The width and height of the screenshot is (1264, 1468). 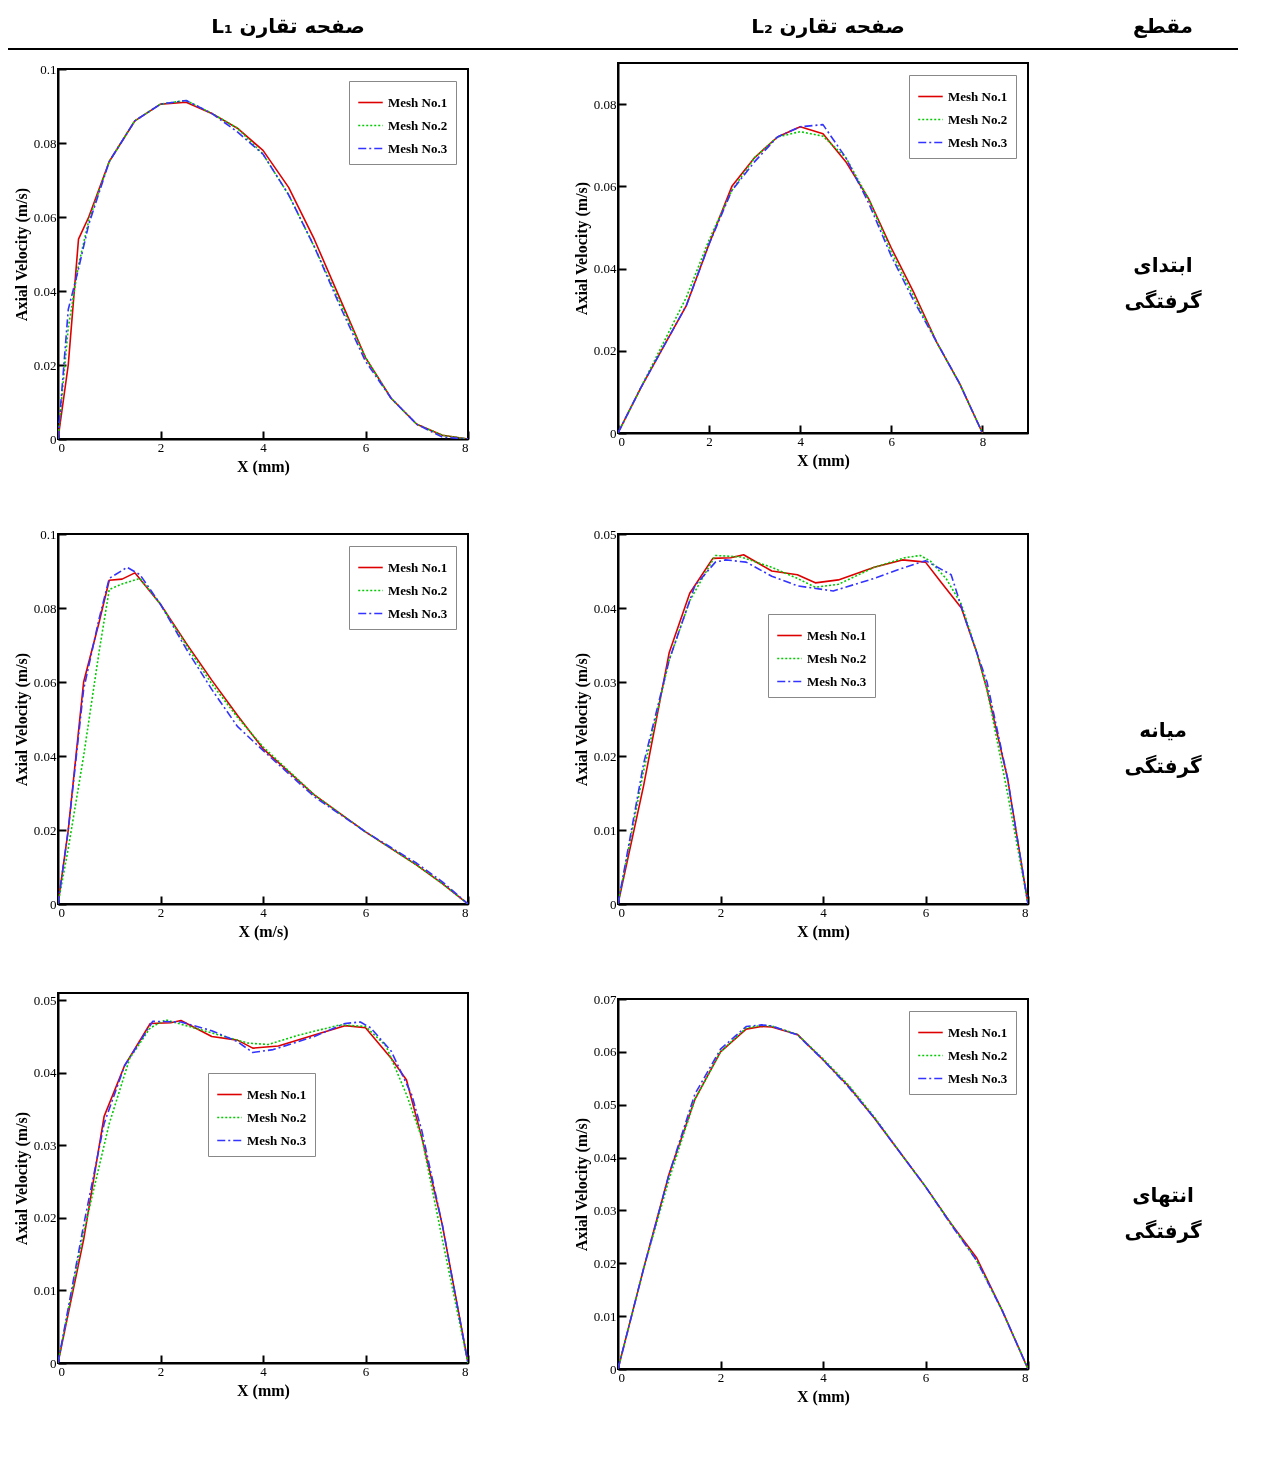 What do you see at coordinates (1163, 748) in the screenshot?
I see `text: میانه گرفتگی` at bounding box center [1163, 748].